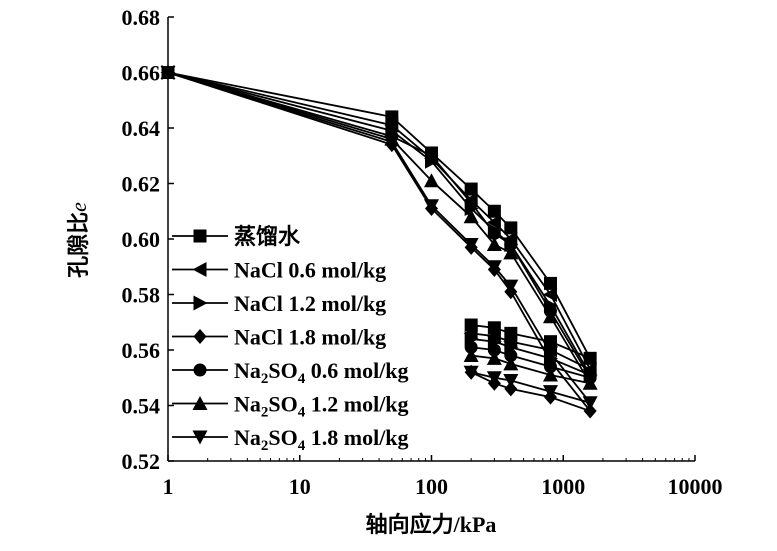 The image size is (777, 551). What do you see at coordinates (78, 207) in the screenshot?
I see `y-axis-label-var: e` at bounding box center [78, 207].